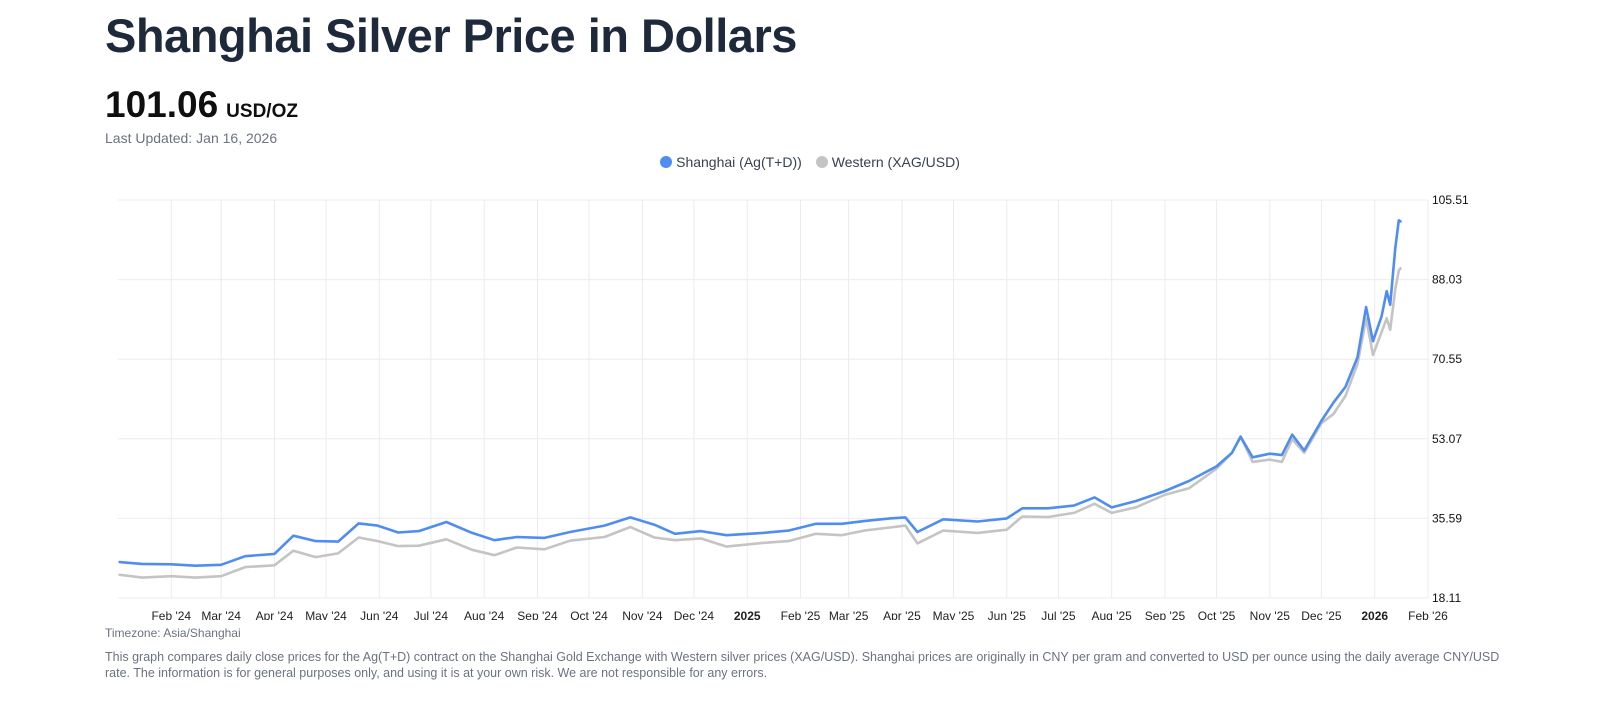 Image resolution: width=1600 pixels, height=709 pixels. I want to click on last-updated: Last Updated: Jan 16, 2026, so click(191, 138).